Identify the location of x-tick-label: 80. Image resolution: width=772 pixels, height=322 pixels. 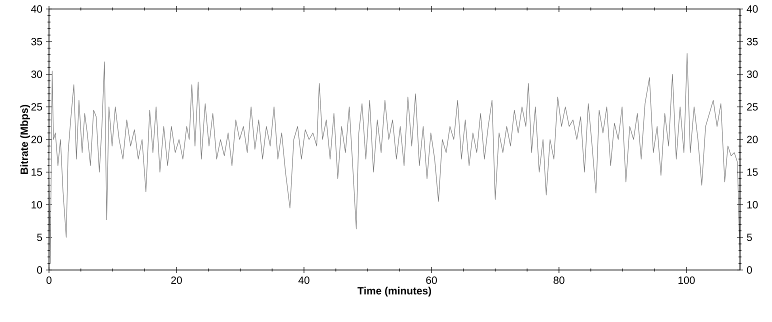
(559, 280).